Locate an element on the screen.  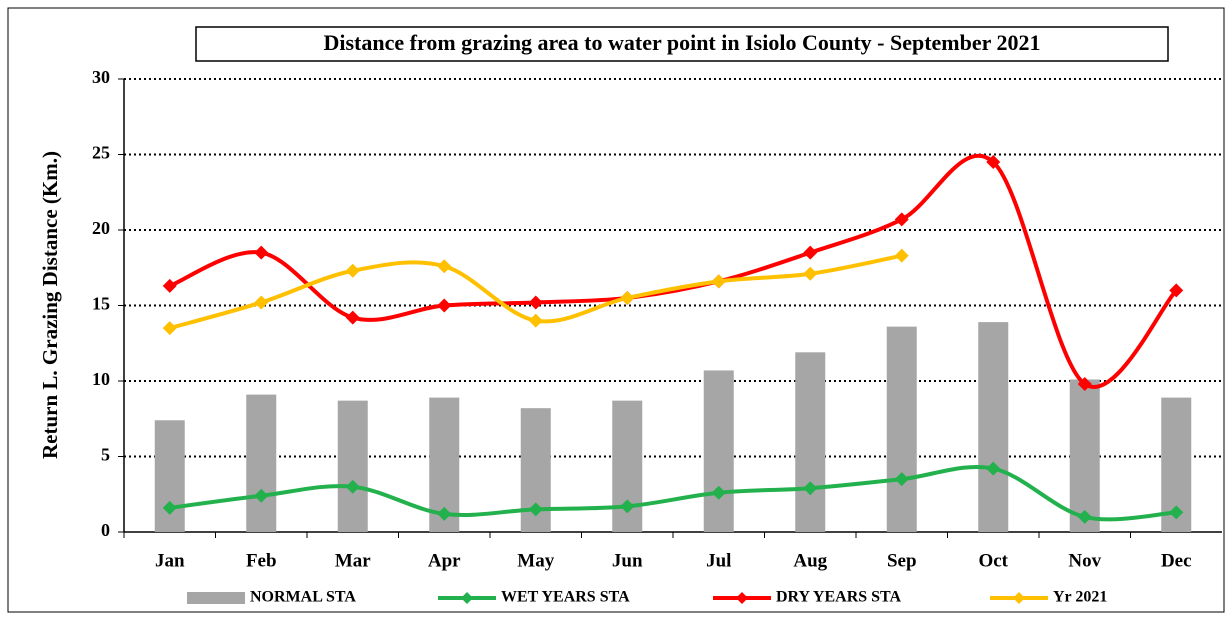
y-tick-label: 15 is located at coordinates (101, 304).